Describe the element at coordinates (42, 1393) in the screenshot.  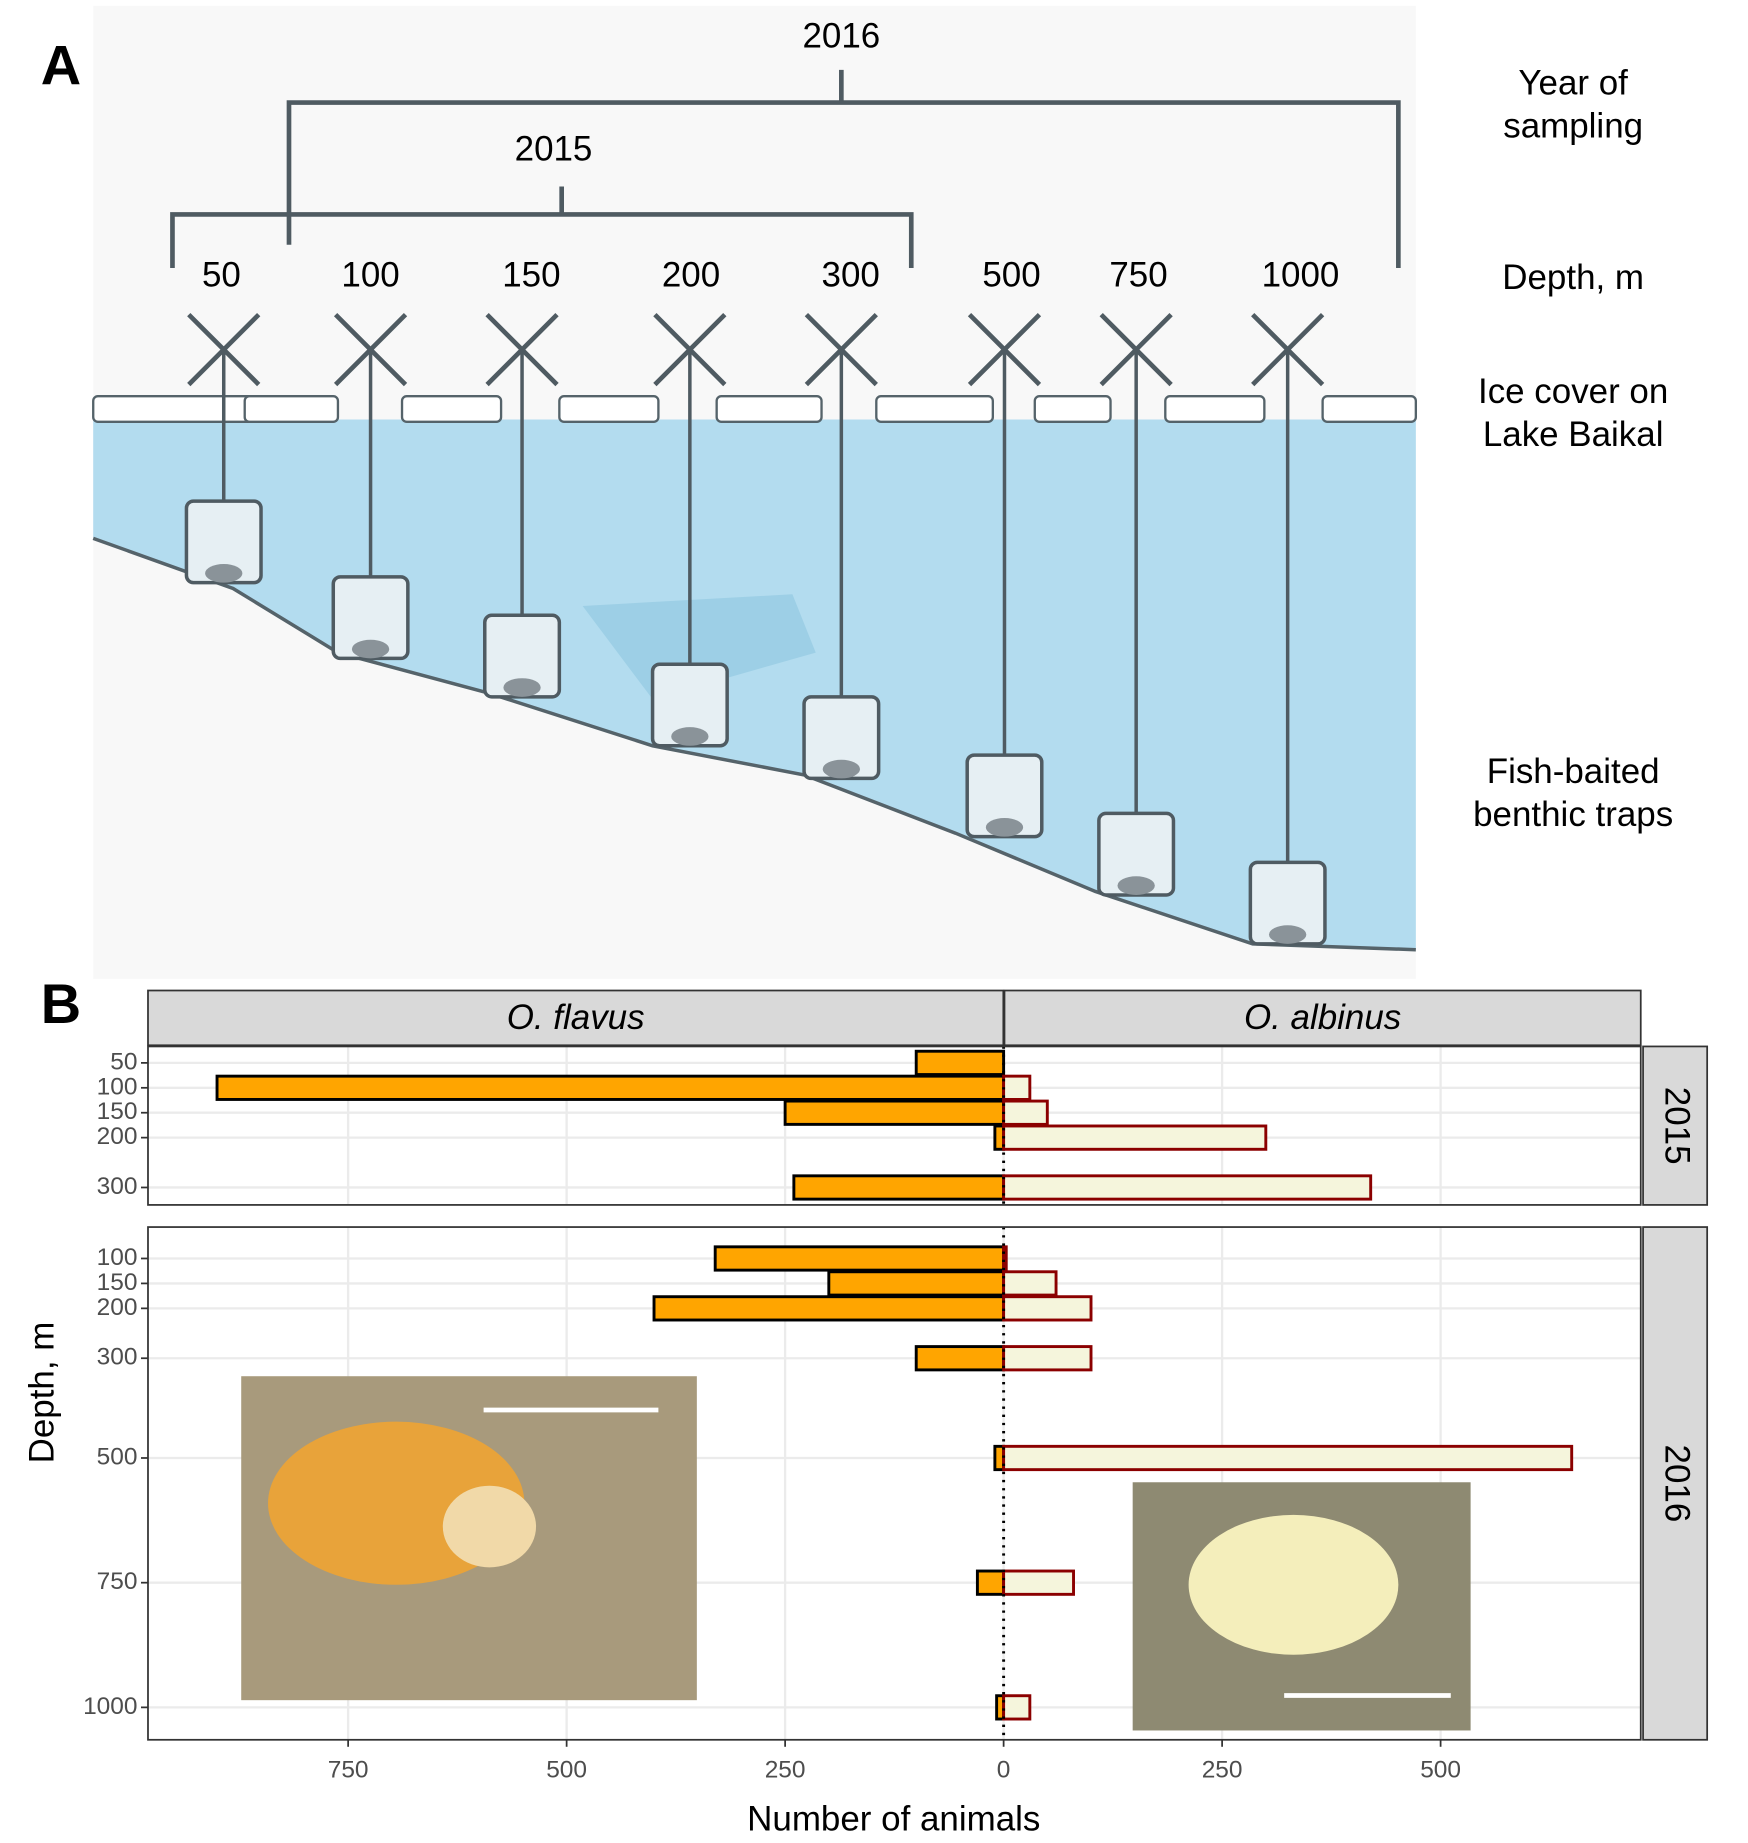
I see `y-axis-title: Depth, m` at that location.